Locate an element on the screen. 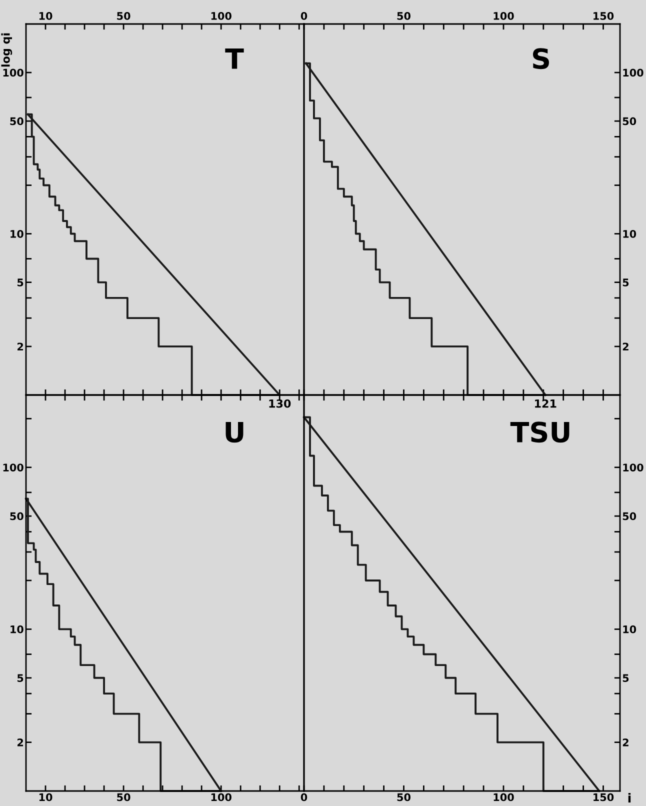  text: TSU is located at coordinates (540, 432).